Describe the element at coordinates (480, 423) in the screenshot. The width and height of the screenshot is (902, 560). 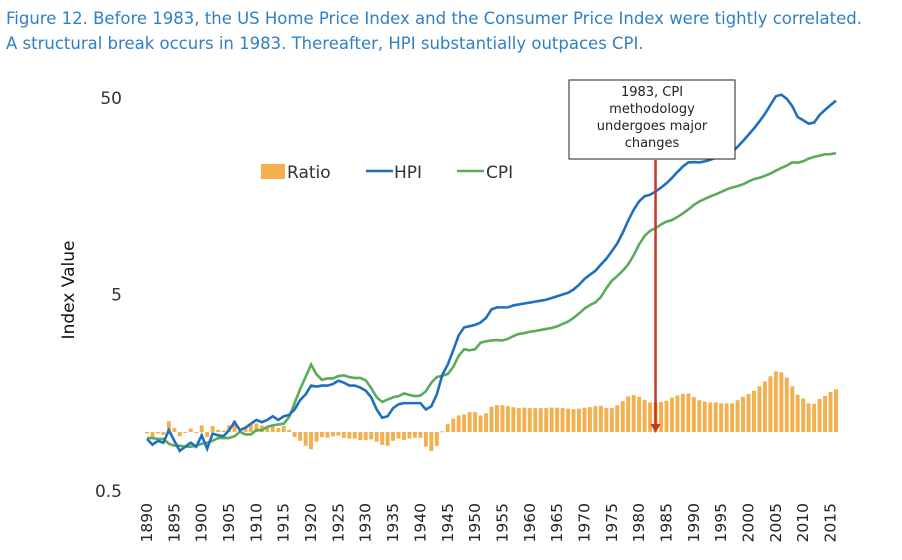
I see `ratio-bar-1951` at that location.